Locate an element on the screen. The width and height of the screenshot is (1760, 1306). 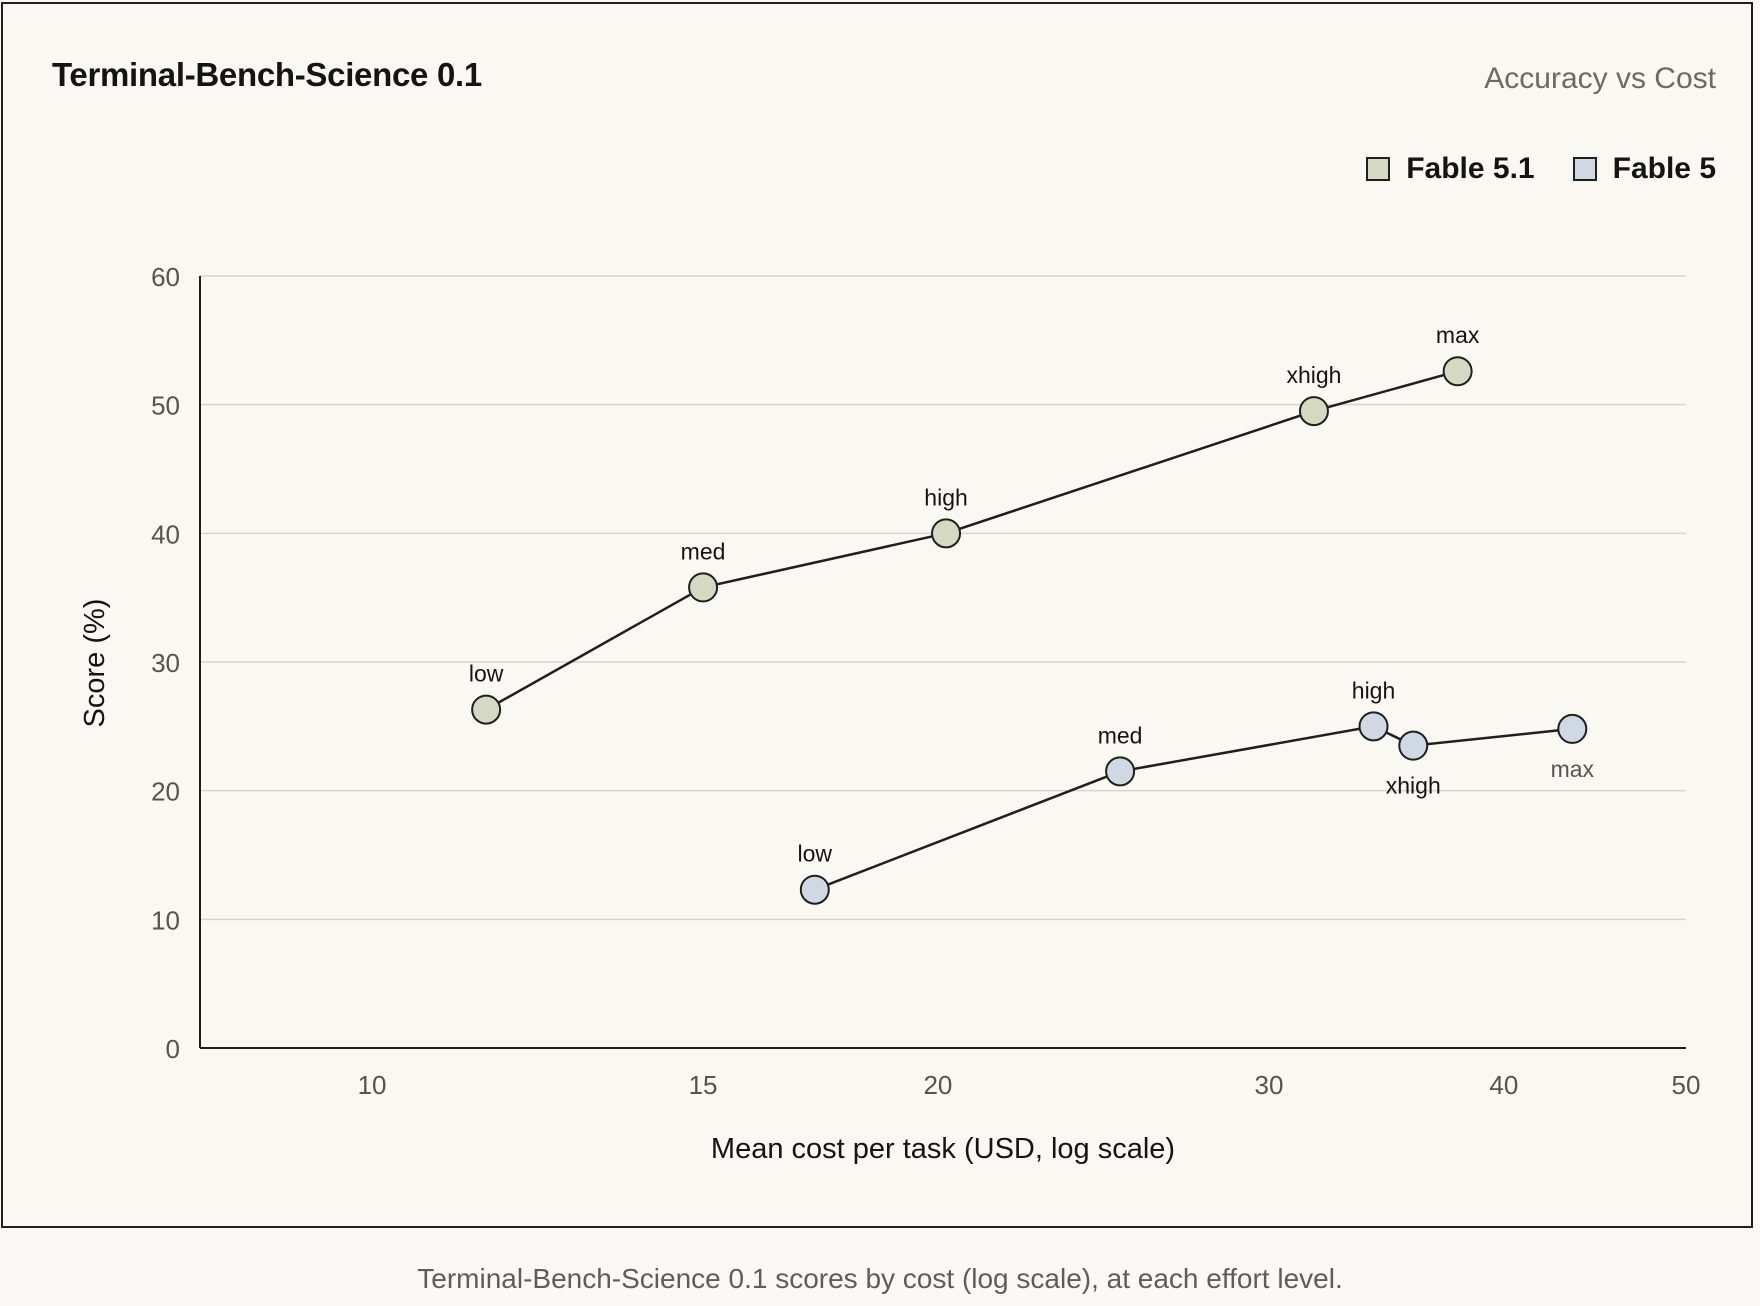
x-axis-label: Mean cost per task (USD, log scale) is located at coordinates (943, 1149).